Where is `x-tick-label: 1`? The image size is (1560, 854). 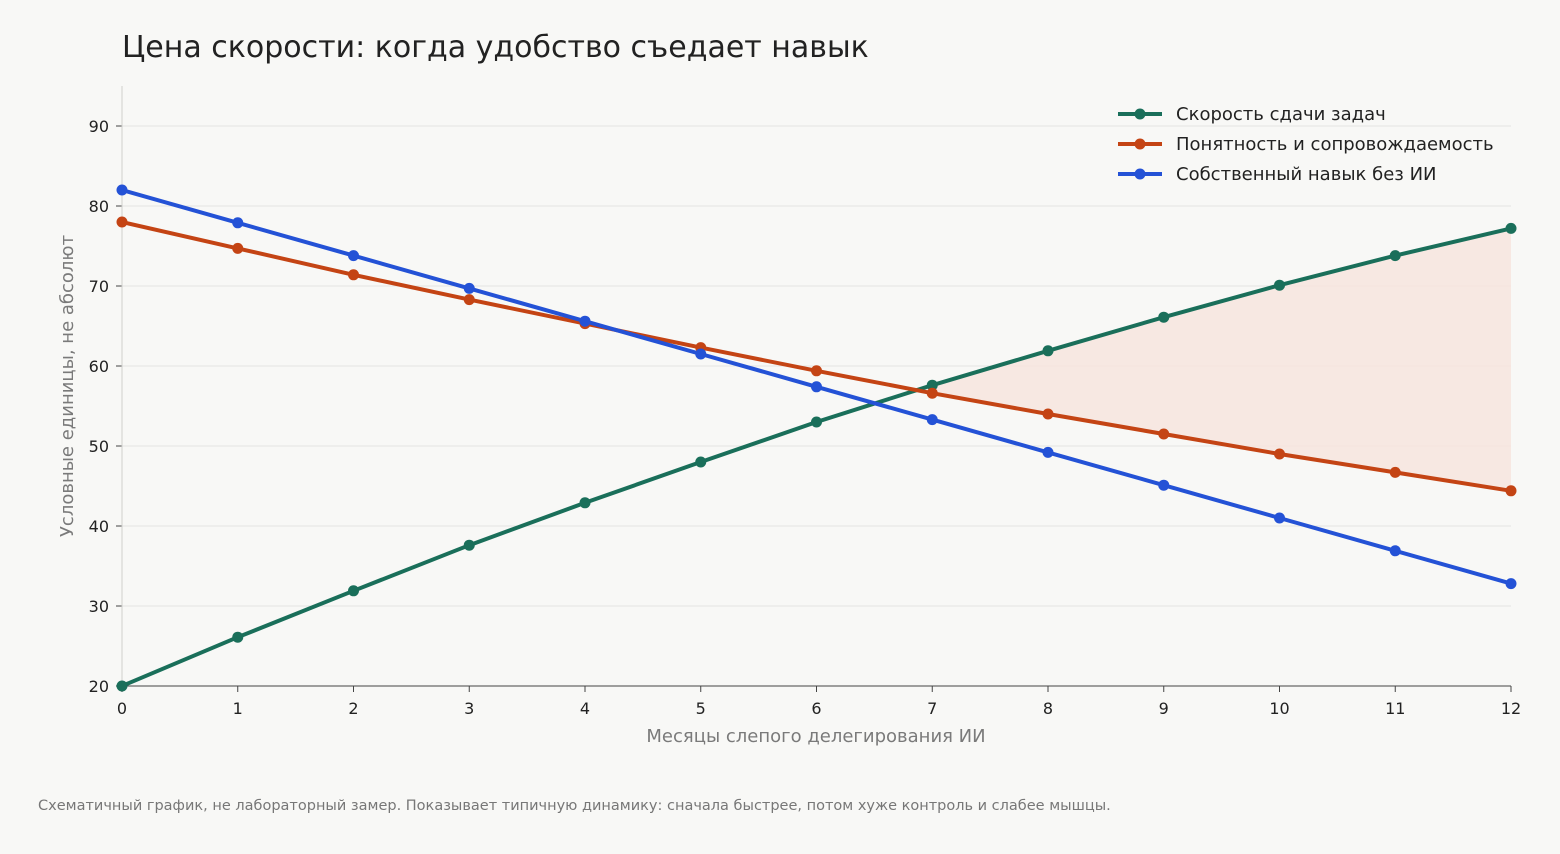
x-tick-label: 1 is located at coordinates (238, 708).